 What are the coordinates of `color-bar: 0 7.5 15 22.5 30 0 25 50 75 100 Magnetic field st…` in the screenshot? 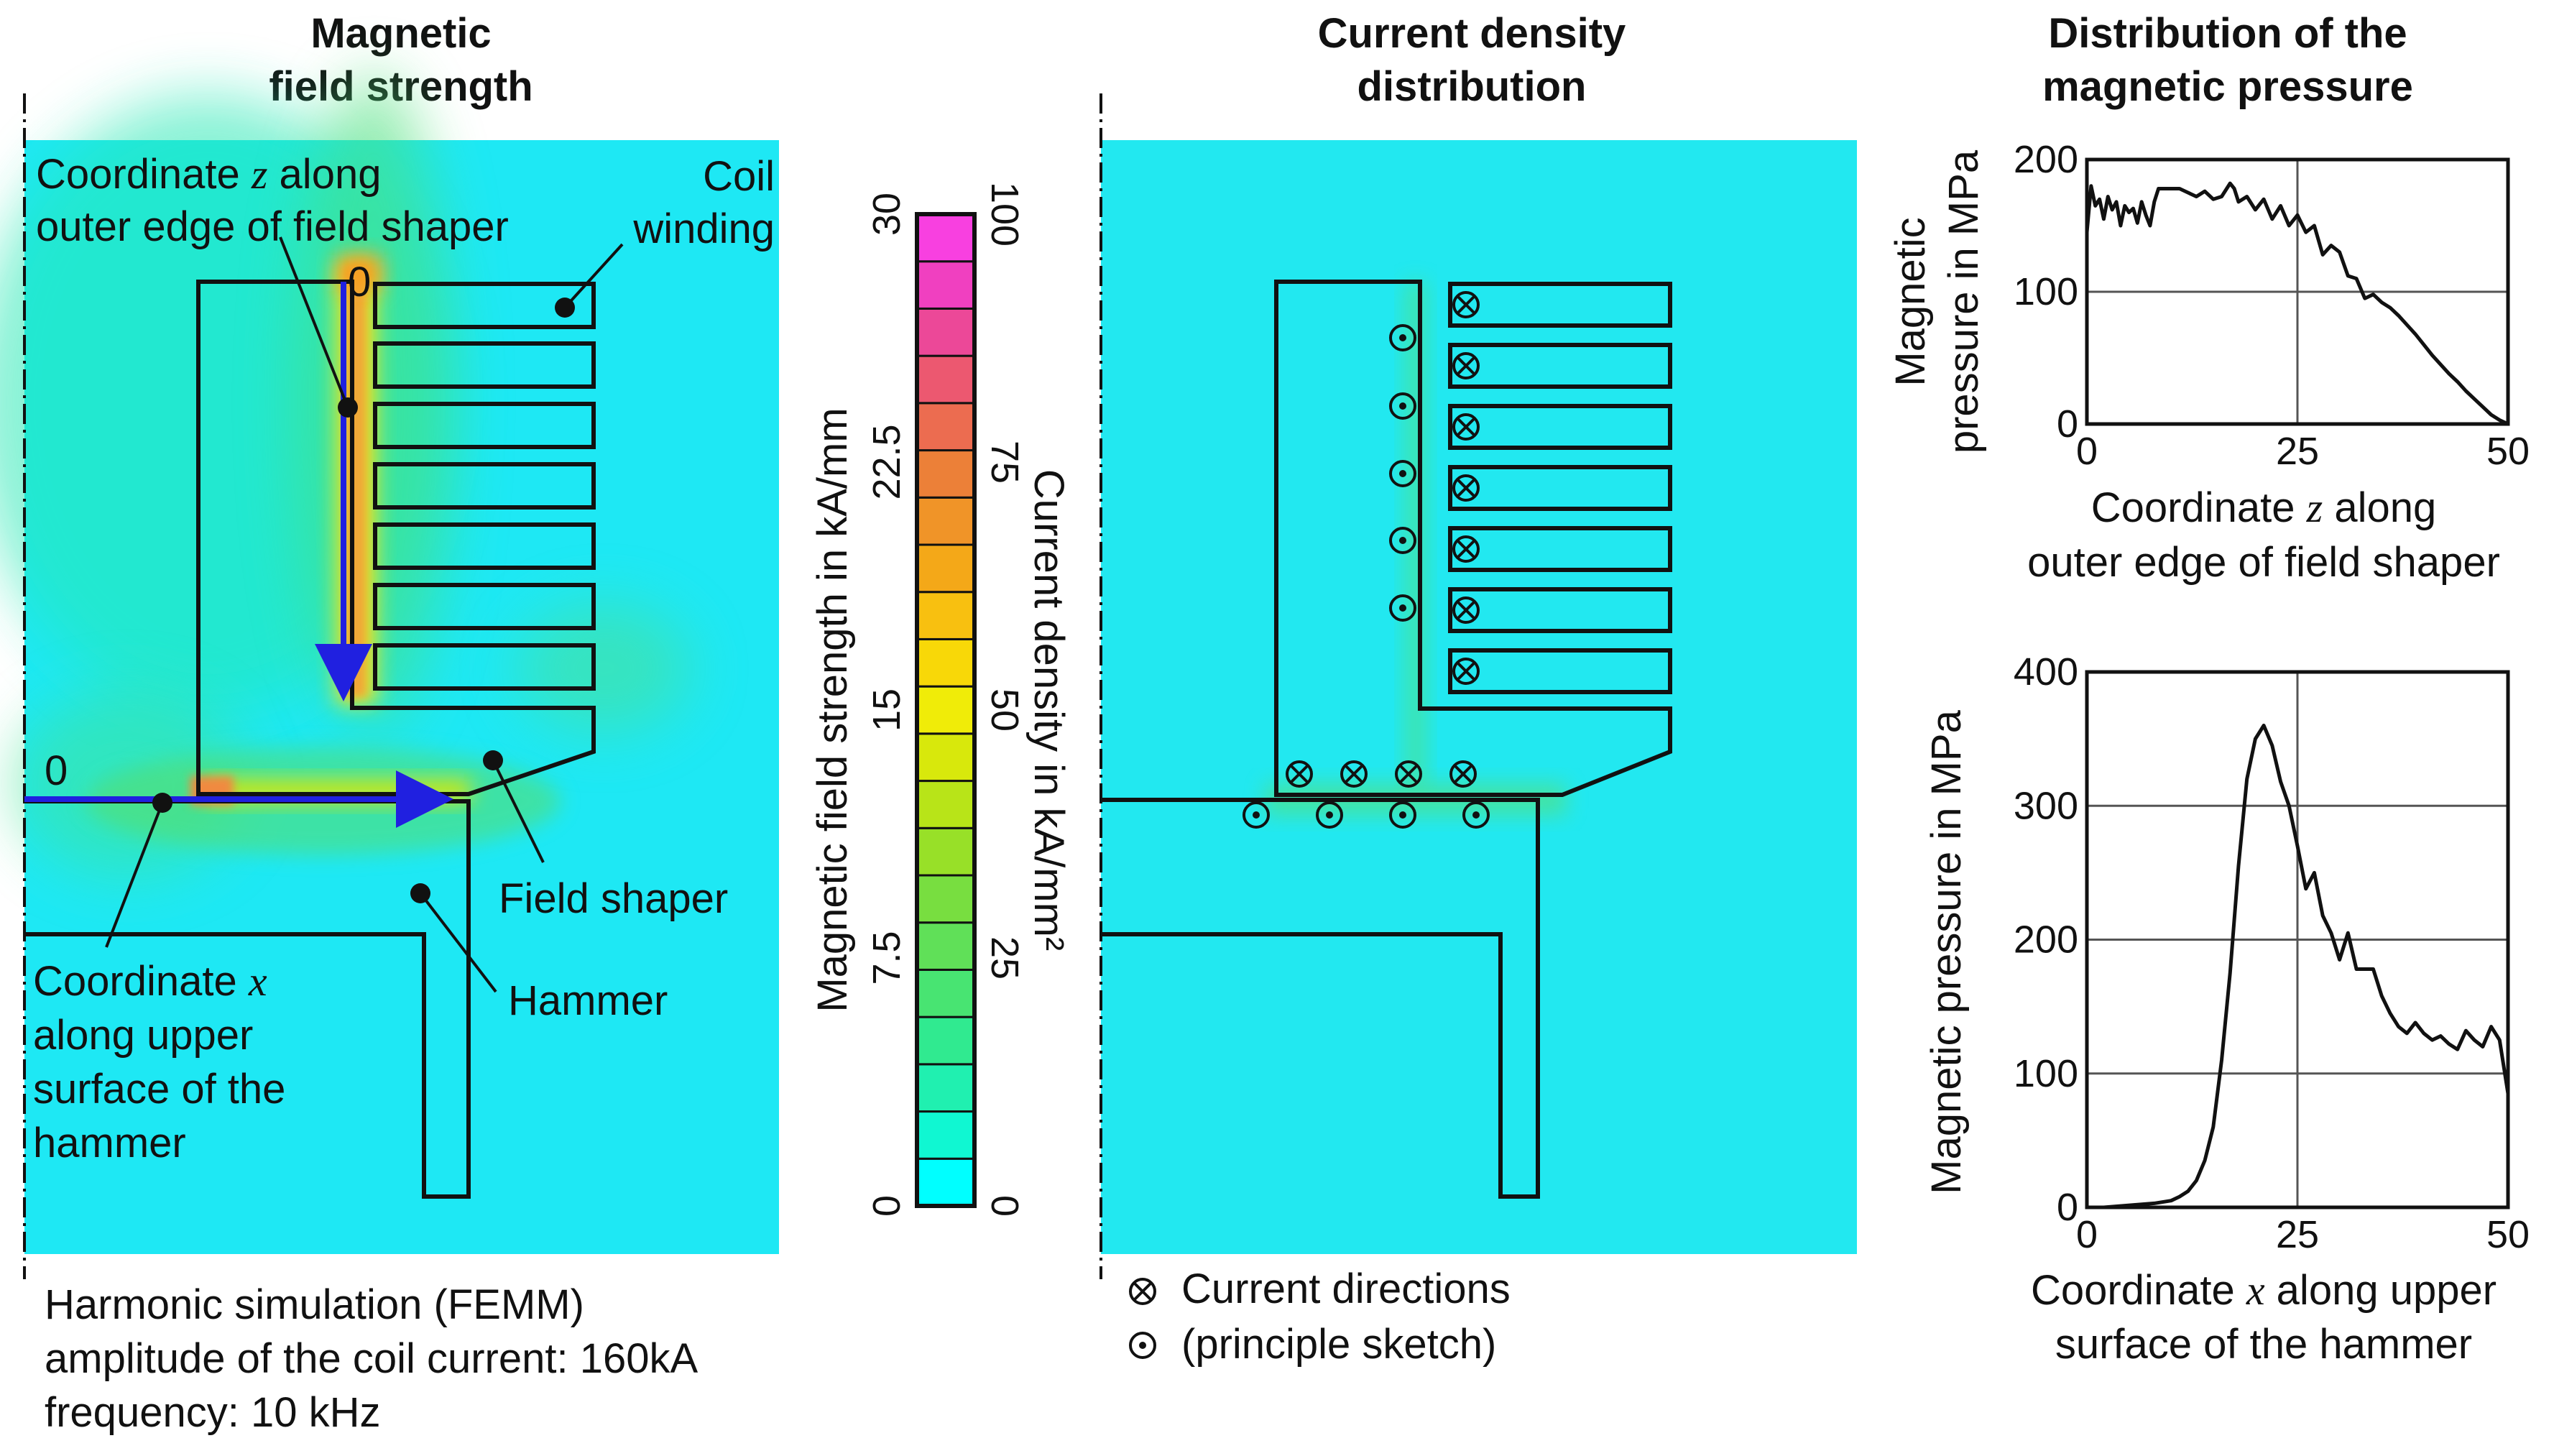 It's located at (940, 699).